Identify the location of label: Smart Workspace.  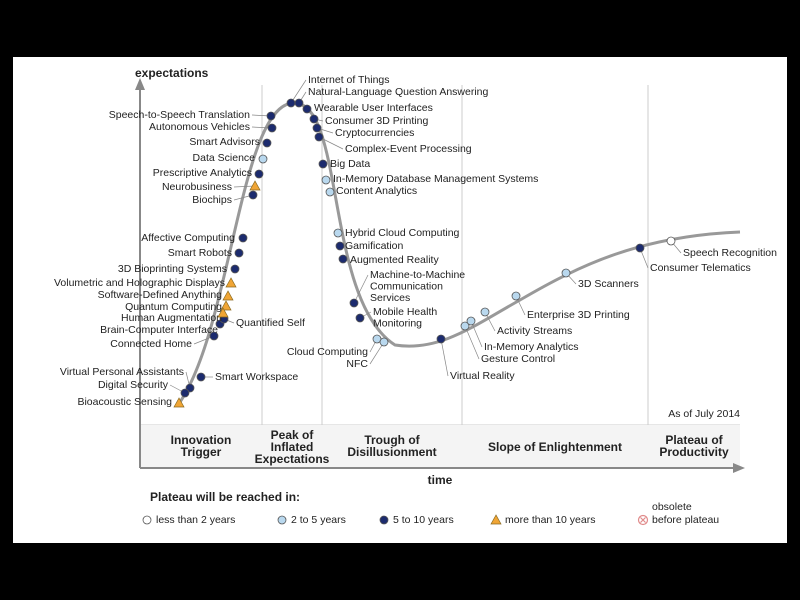
(256, 377).